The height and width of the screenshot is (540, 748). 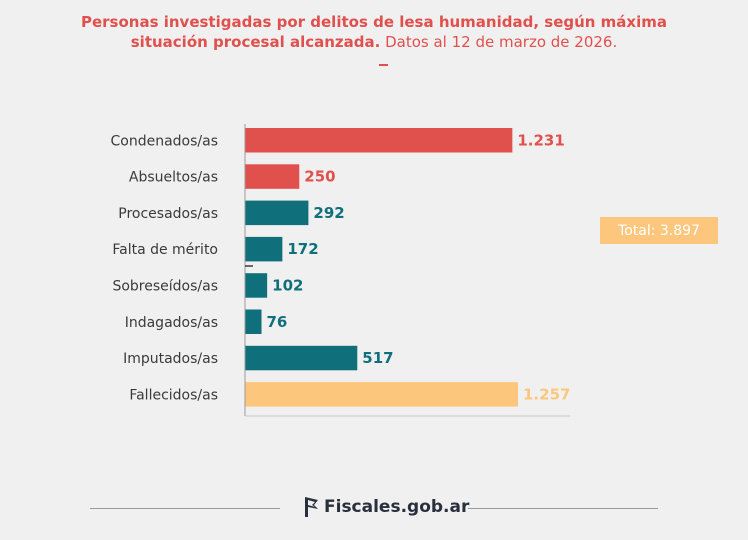 What do you see at coordinates (659, 230) in the screenshot?
I see `total-badge: Total: 3.897` at bounding box center [659, 230].